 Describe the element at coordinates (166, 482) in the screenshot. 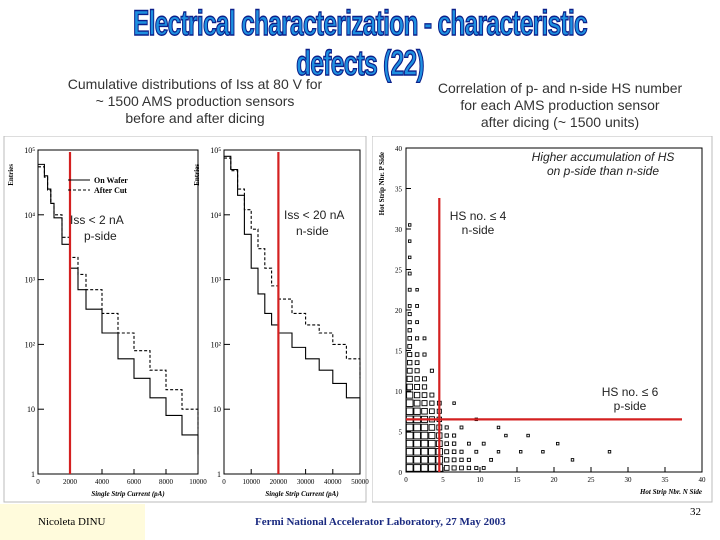

I see `x-tick-label: 8000` at that location.